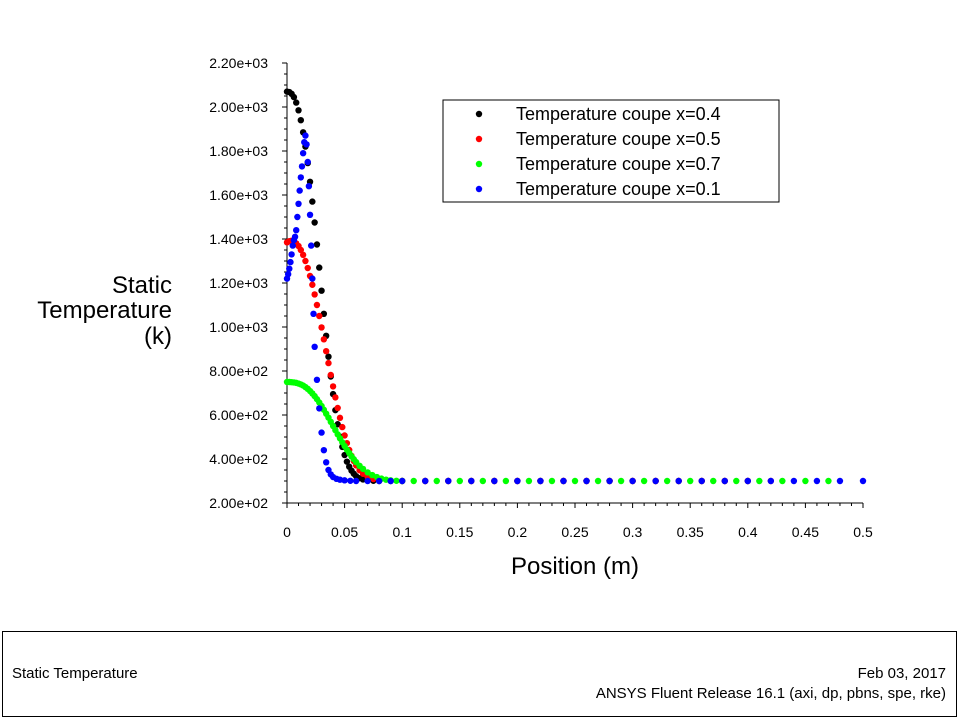  I want to click on y-axis-title: Static Temperature (k), so click(104, 311).